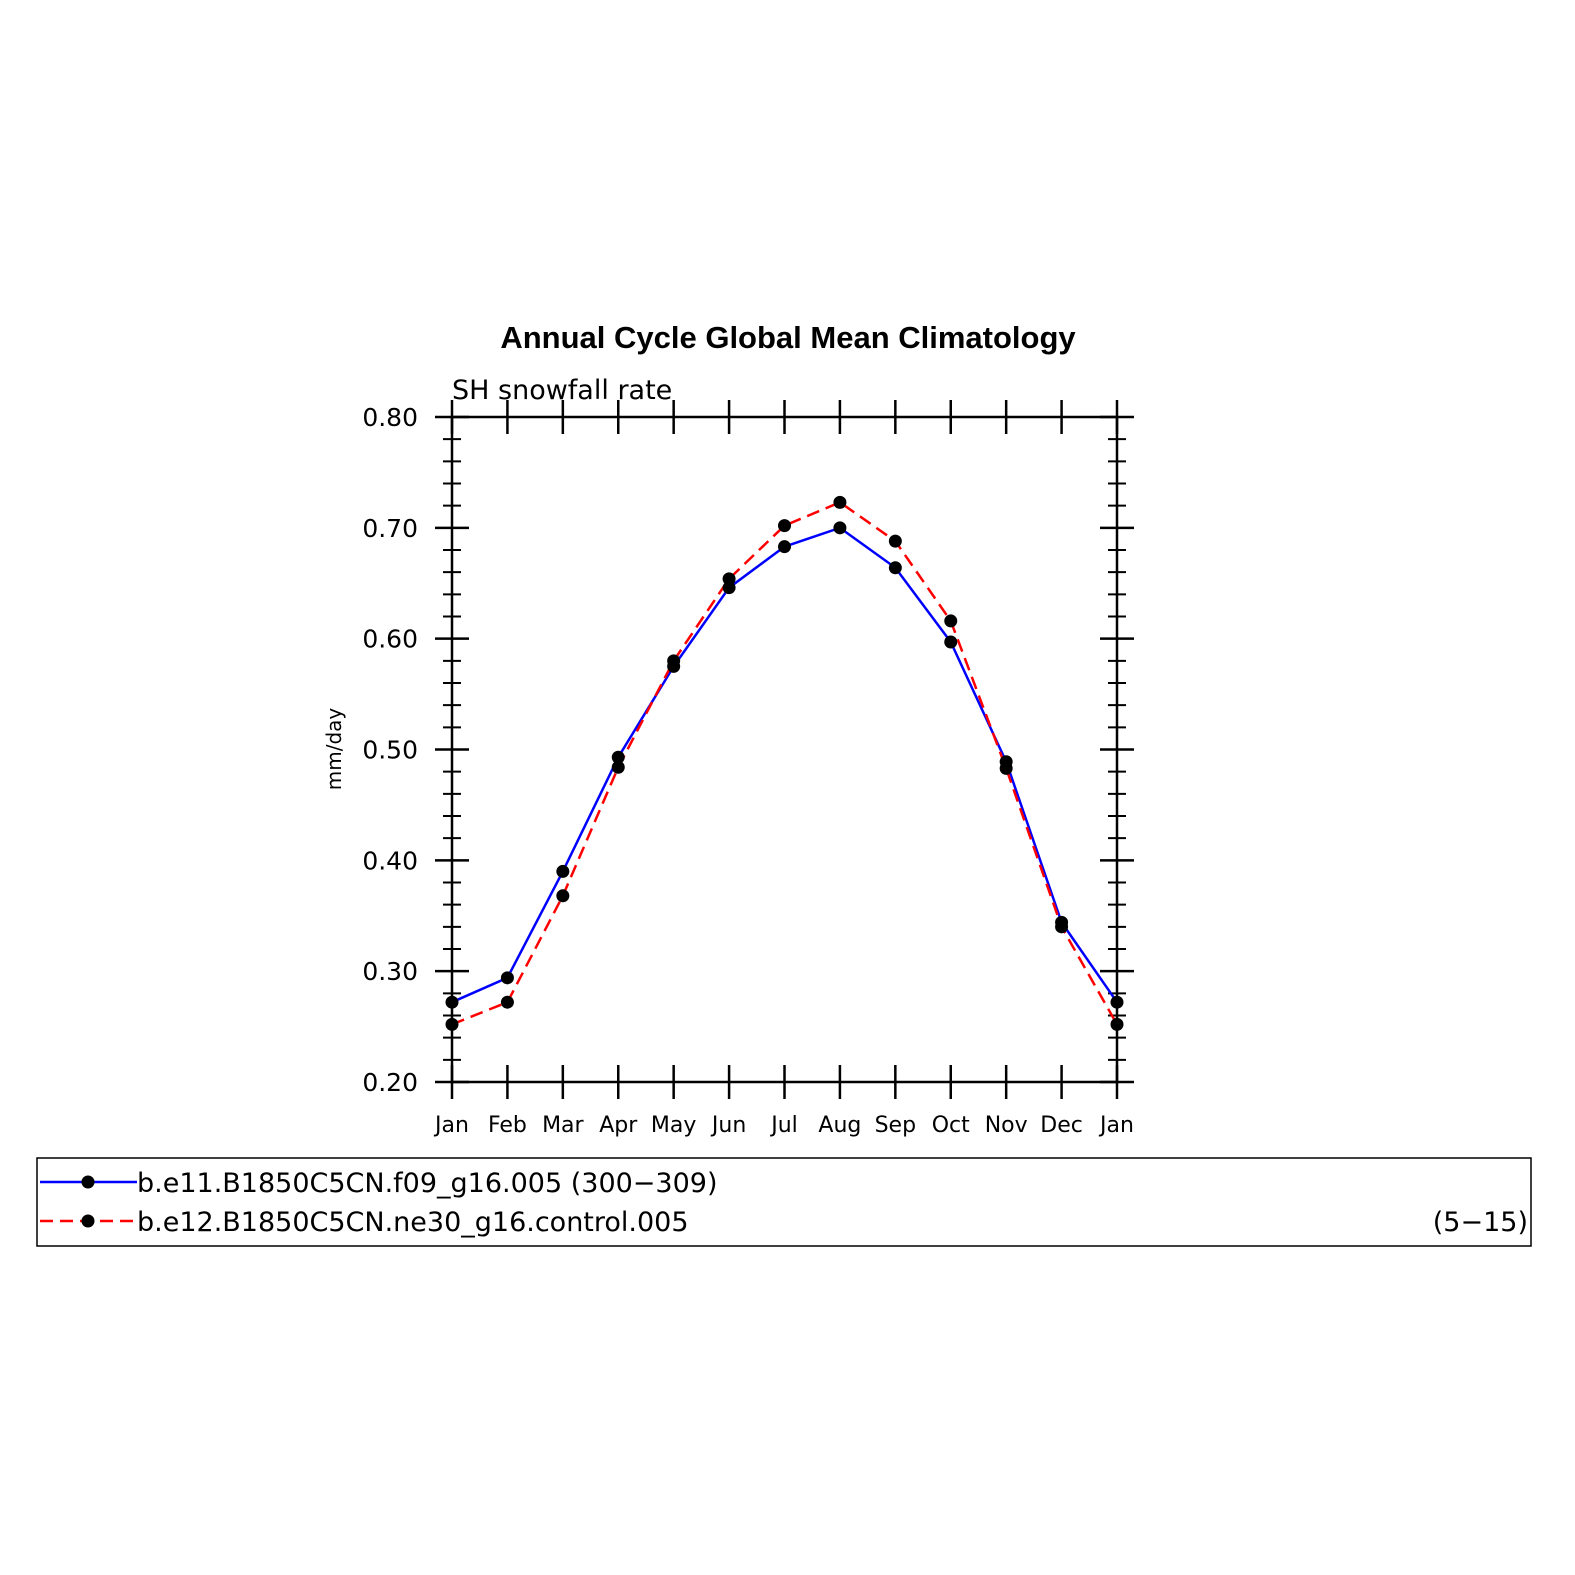  What do you see at coordinates (839, 1125) in the screenshot?
I see `x-tick-label: Aug` at bounding box center [839, 1125].